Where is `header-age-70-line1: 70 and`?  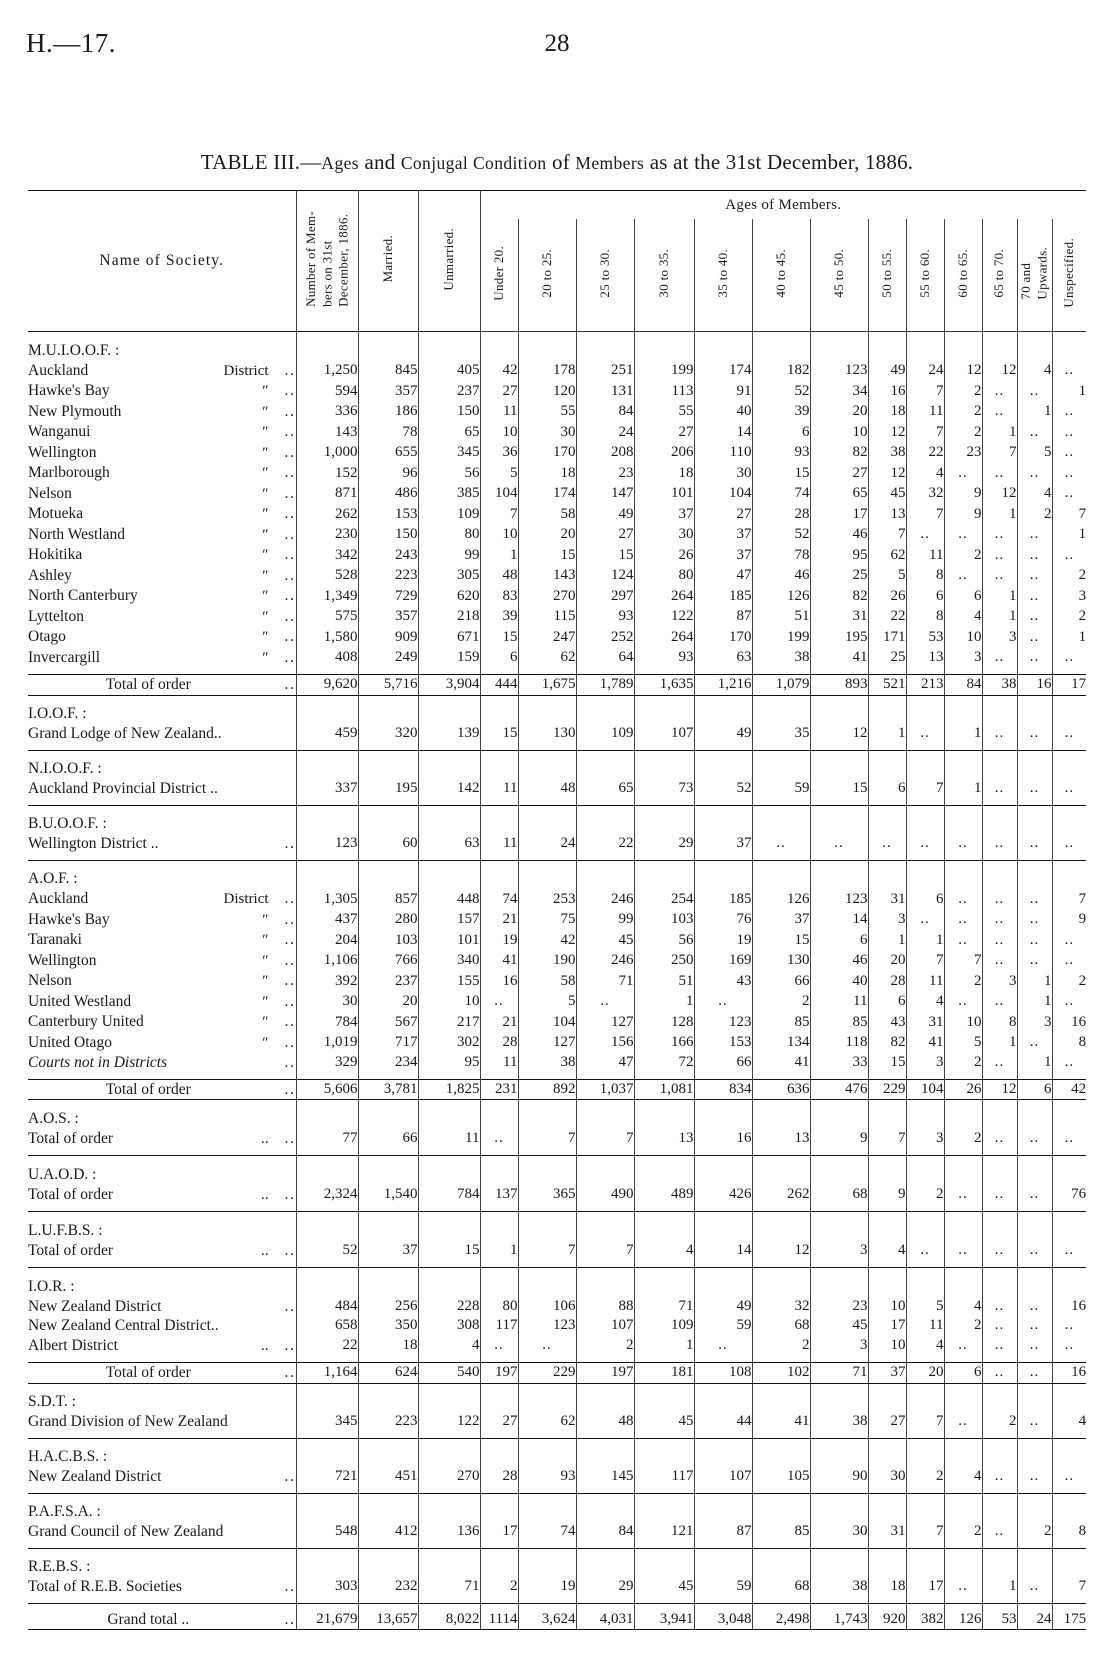
header-age-70-line1: 70 and is located at coordinates (1026, 281).